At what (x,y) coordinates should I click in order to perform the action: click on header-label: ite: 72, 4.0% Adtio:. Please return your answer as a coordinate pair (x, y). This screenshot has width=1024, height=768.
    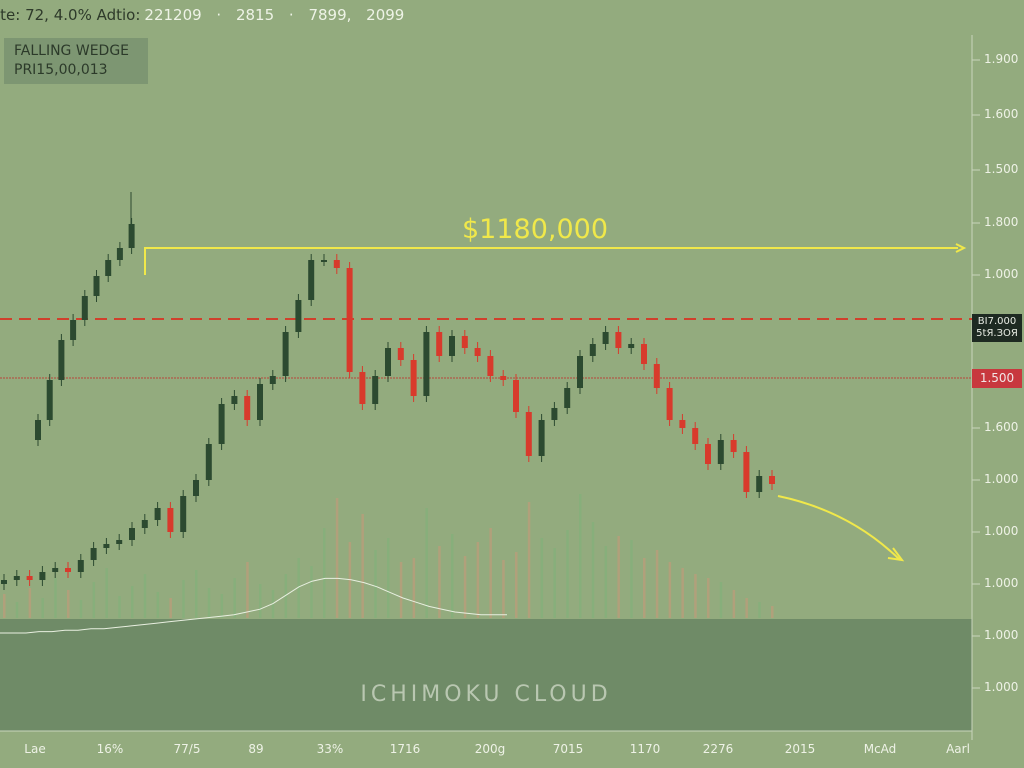
    Looking at the image, I should click on (70, 15).